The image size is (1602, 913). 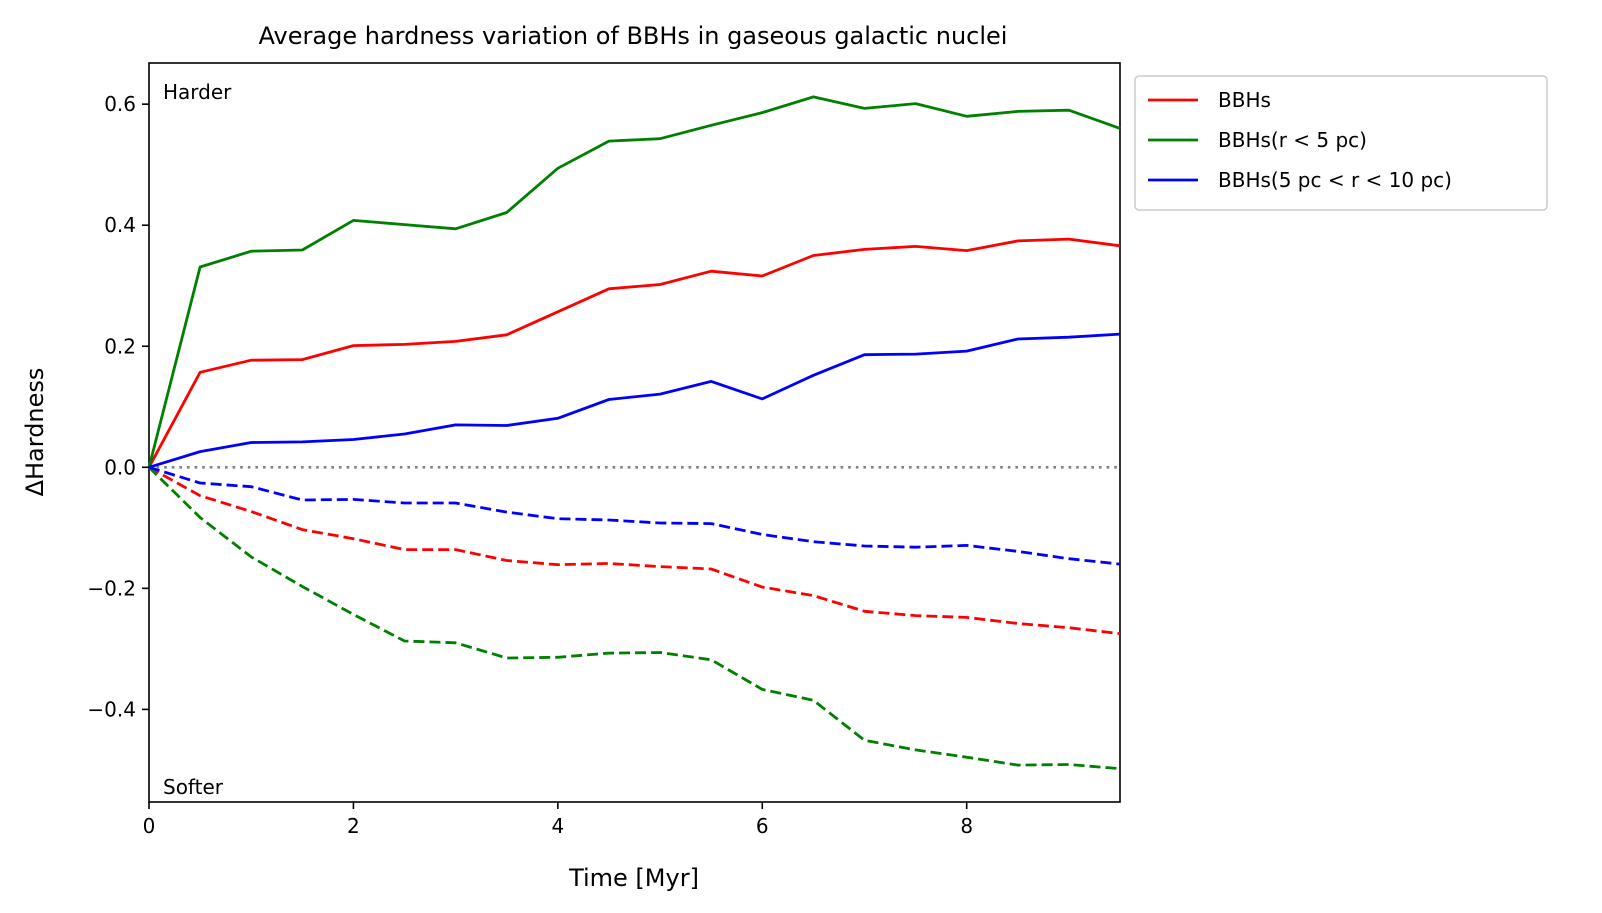 I want to click on y-tick-label: 0.0, so click(x=120, y=467).